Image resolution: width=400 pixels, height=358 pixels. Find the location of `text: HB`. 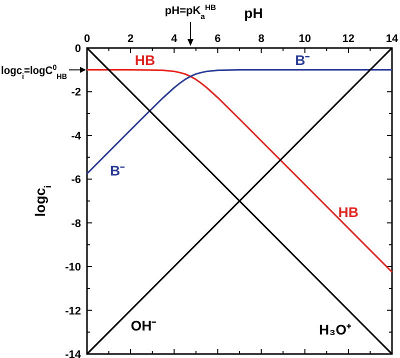

text: HB is located at coordinates (145, 60).